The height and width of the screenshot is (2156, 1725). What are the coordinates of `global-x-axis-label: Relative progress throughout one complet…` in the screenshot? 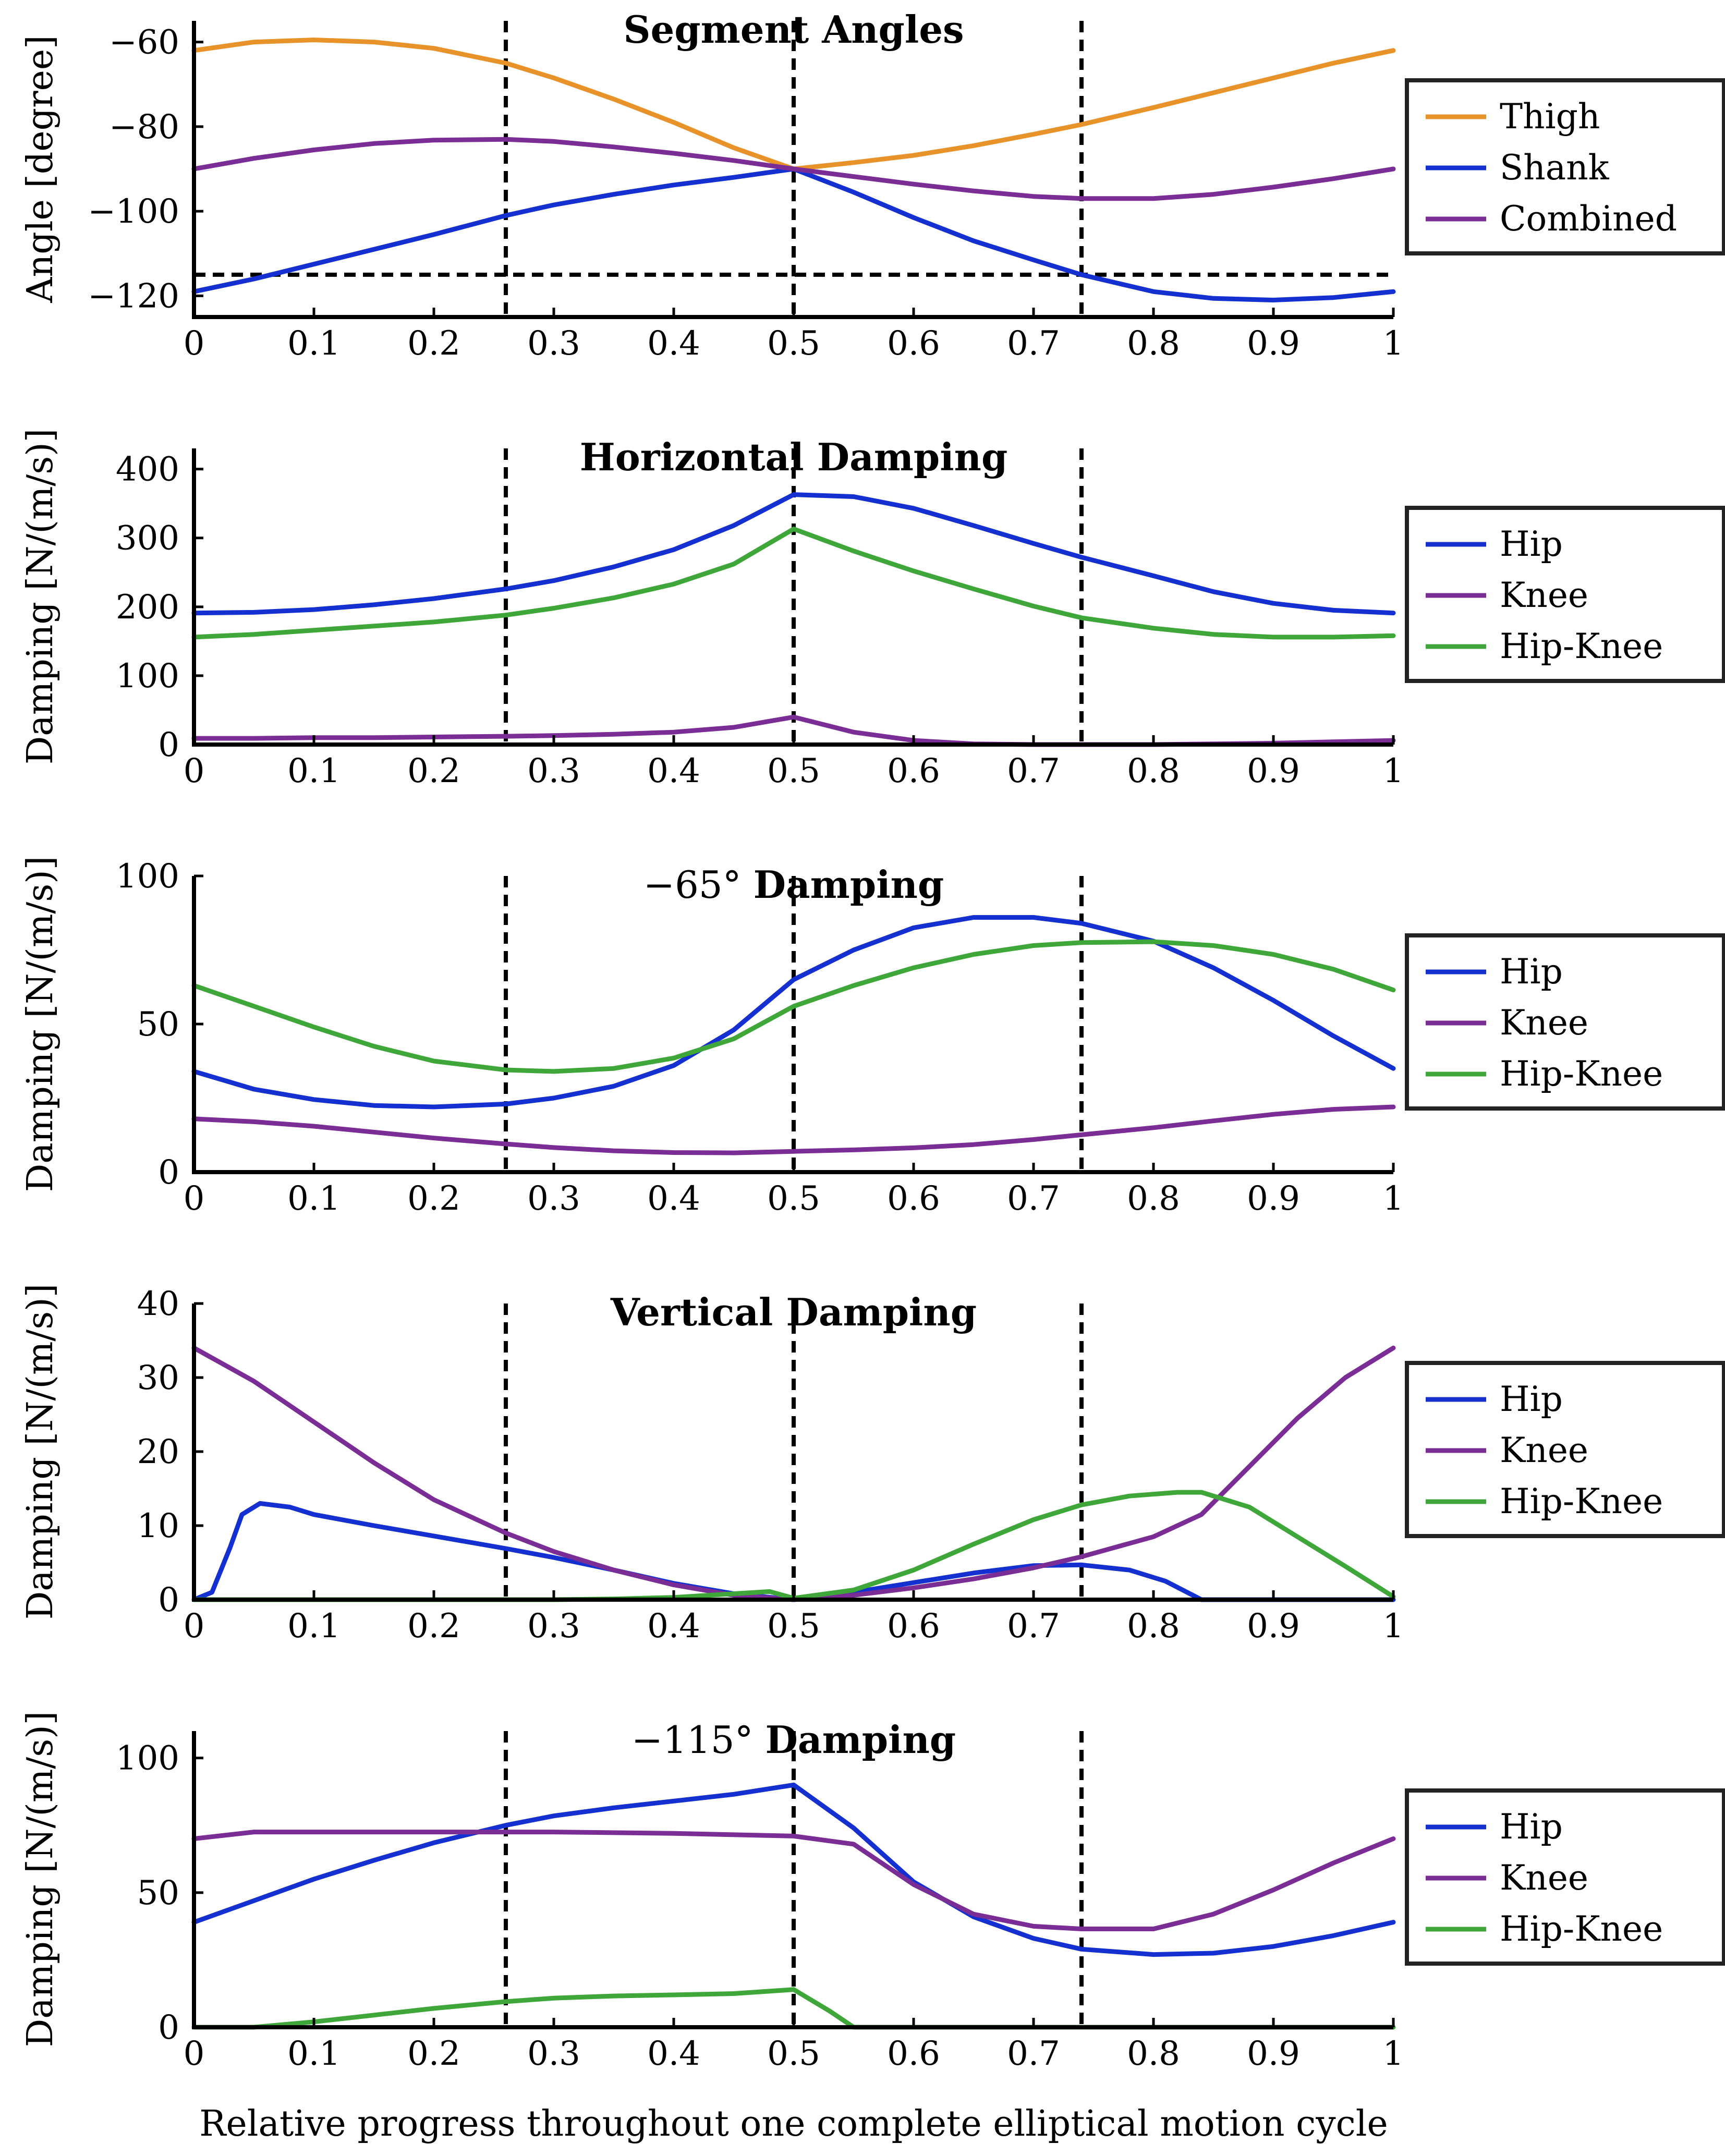 It's located at (793, 2124).